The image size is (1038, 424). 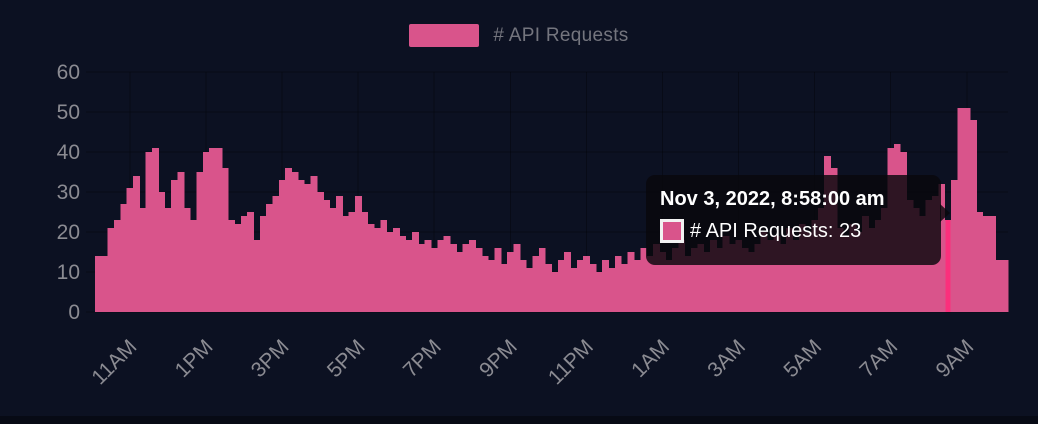 I want to click on legend: # API Requests, so click(x=519, y=35).